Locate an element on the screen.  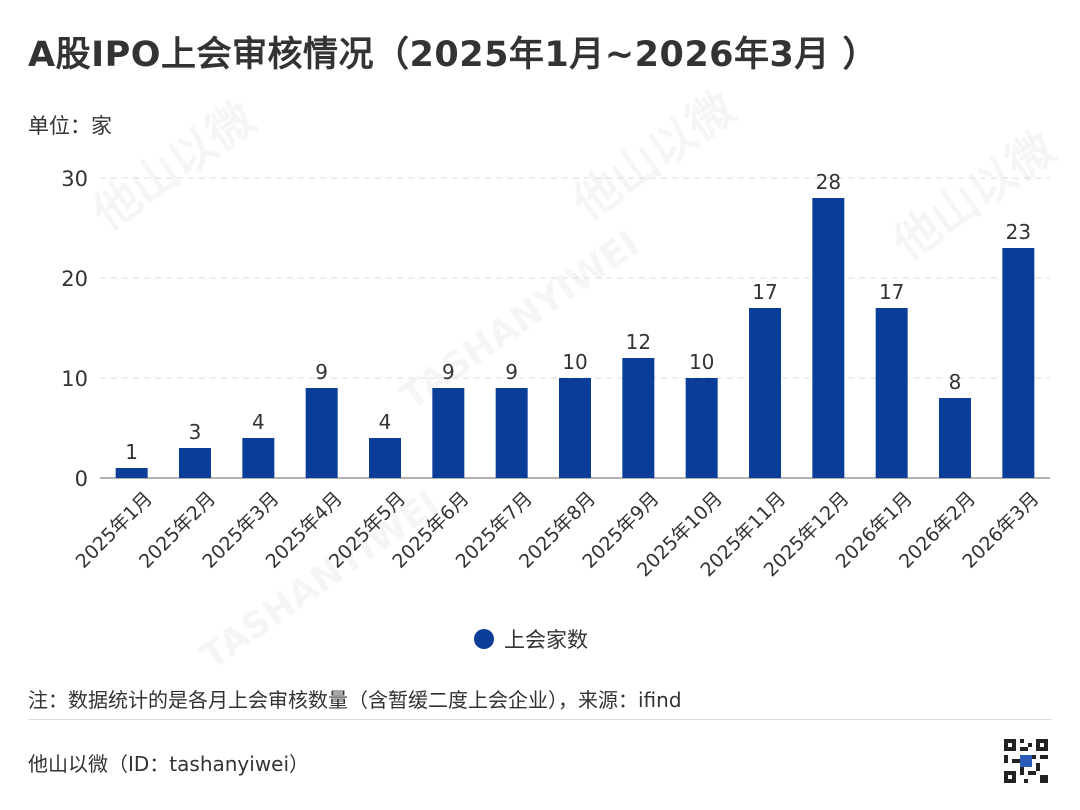
y-tick-label: 10 is located at coordinates (74, 379).